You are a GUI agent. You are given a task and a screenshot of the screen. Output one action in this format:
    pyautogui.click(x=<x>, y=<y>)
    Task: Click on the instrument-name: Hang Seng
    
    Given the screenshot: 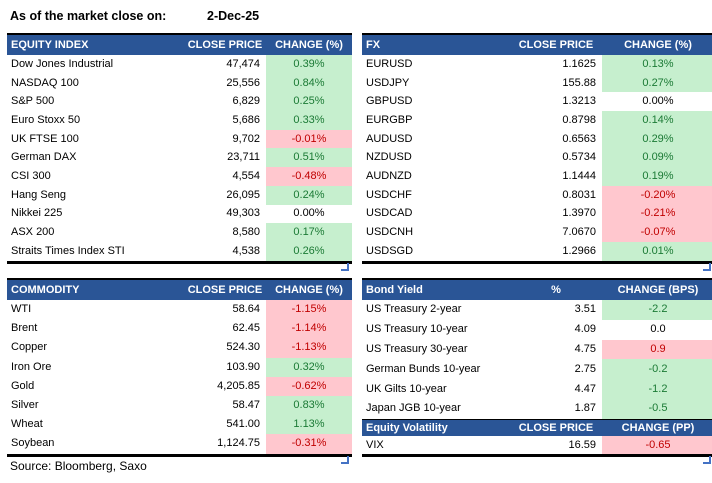 What is the action you would take?
    pyautogui.click(x=39, y=194)
    